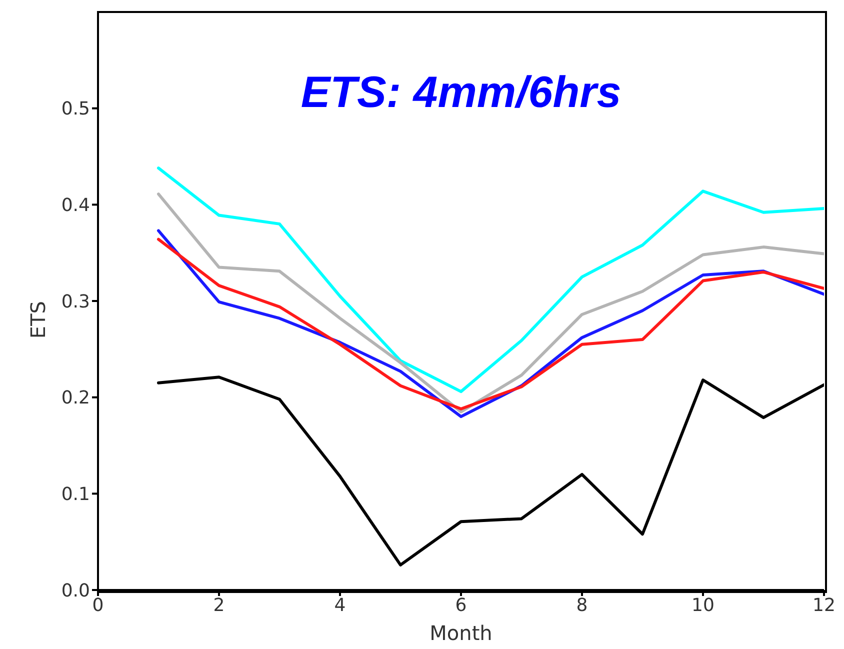  What do you see at coordinates (75, 591) in the screenshot?
I see `y-tick-label: 0.0` at bounding box center [75, 591].